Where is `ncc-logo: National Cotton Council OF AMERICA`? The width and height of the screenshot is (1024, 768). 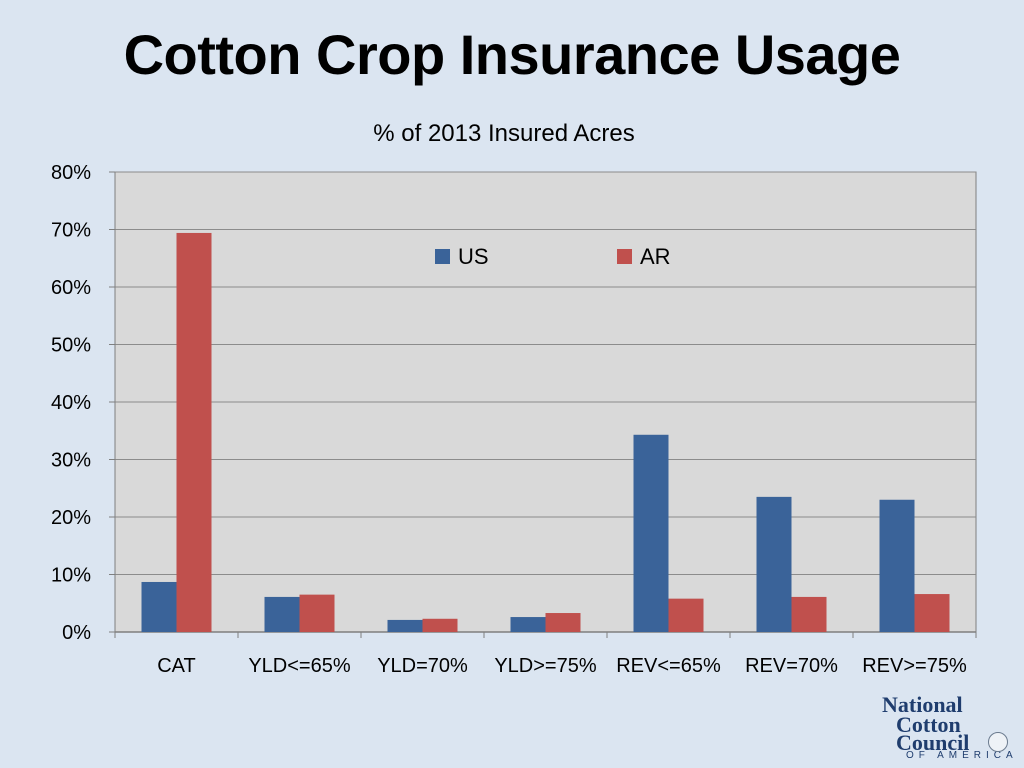 ncc-logo: National Cotton Council OF AMERICA is located at coordinates (946, 727).